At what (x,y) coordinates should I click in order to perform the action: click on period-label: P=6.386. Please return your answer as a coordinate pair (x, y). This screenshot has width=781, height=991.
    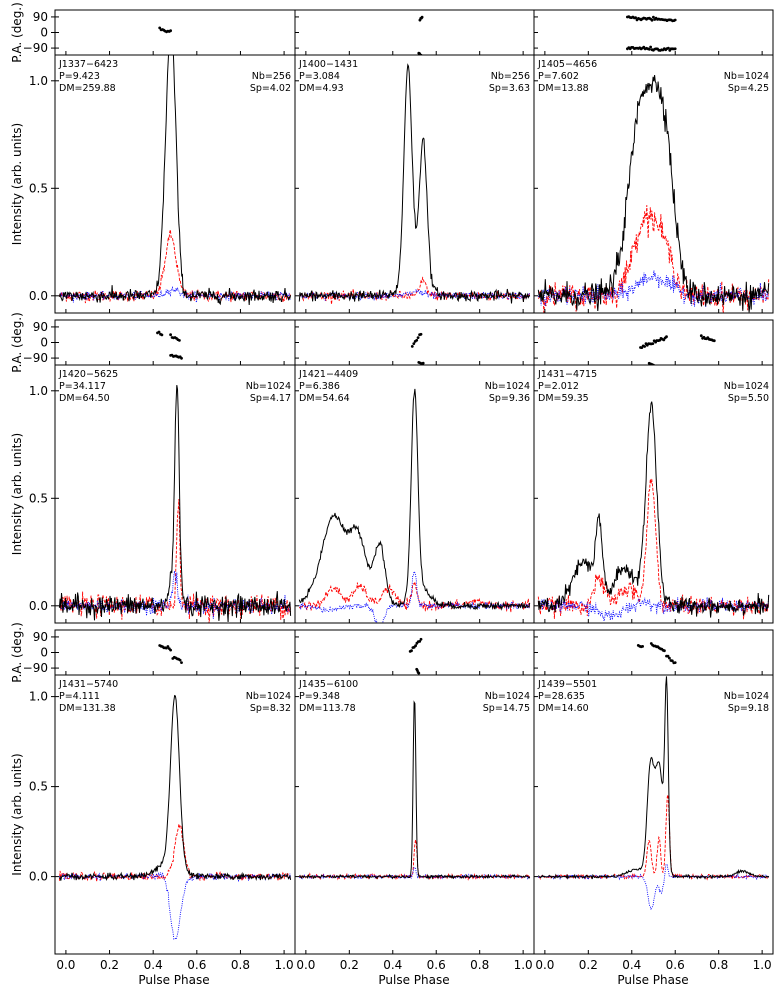
    Looking at the image, I should click on (319, 386).